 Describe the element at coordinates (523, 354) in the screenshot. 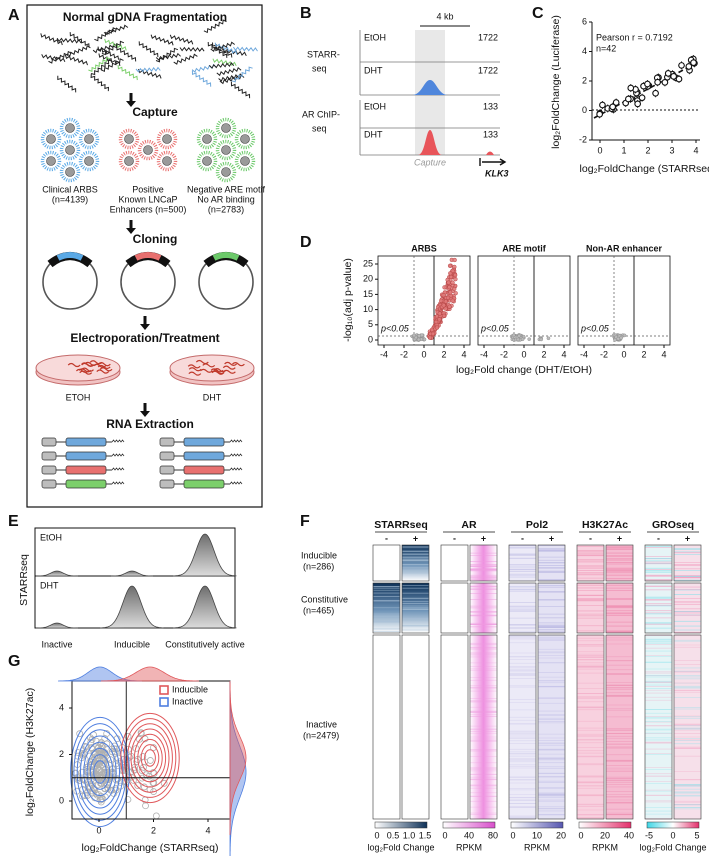

I see `x-tick-label: 0` at that location.